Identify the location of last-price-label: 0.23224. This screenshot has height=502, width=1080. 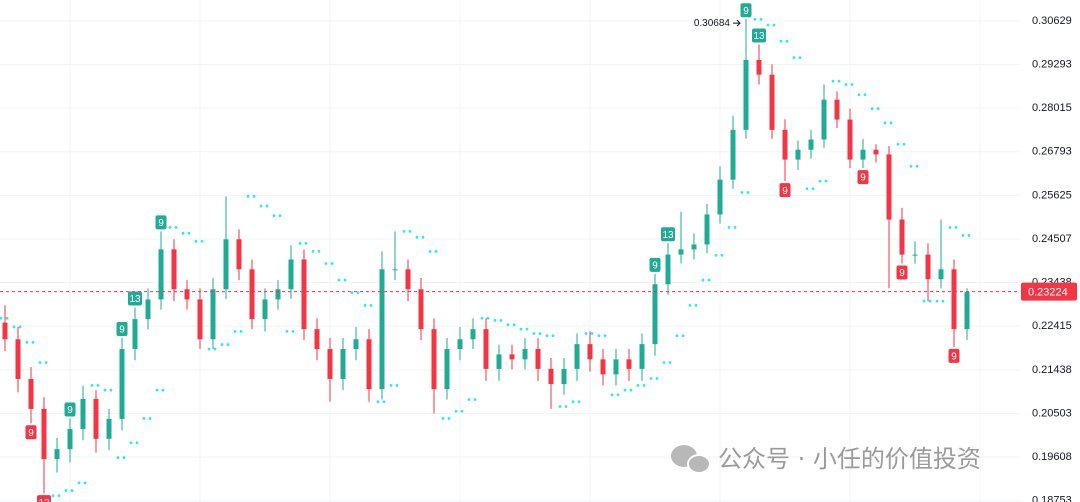
(1048, 293).